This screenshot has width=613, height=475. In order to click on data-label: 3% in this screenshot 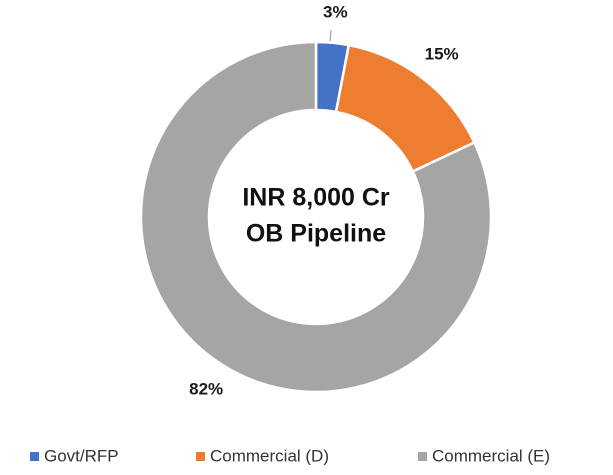, I will do `click(335, 11)`.